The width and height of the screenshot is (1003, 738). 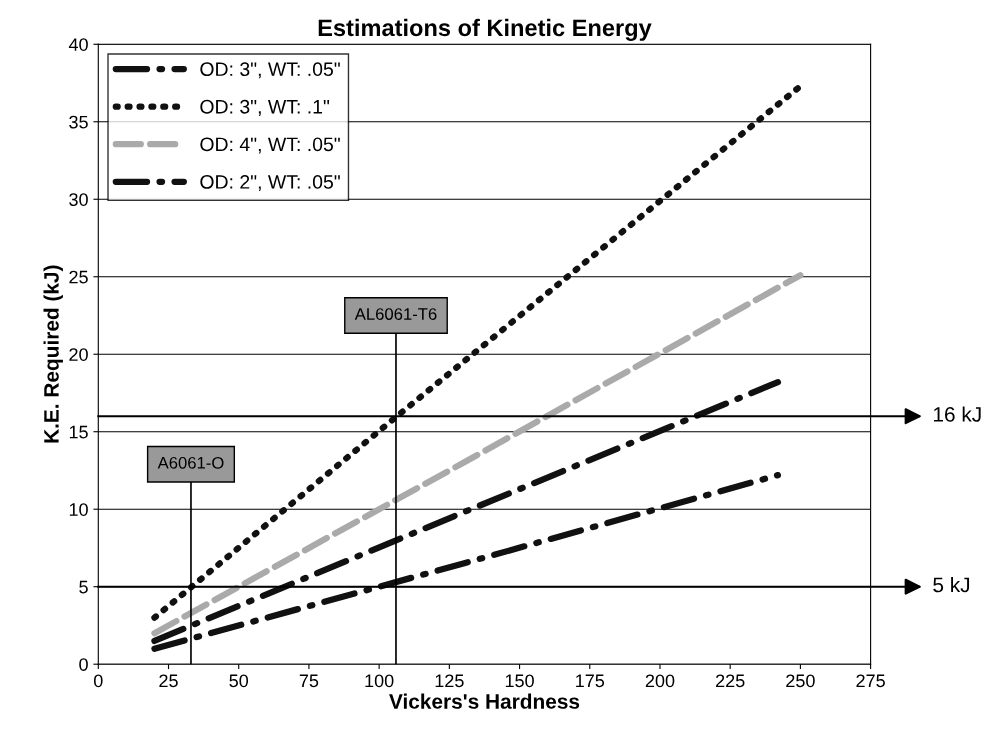 What do you see at coordinates (168, 681) in the screenshot?
I see `x-tick-label: 25` at bounding box center [168, 681].